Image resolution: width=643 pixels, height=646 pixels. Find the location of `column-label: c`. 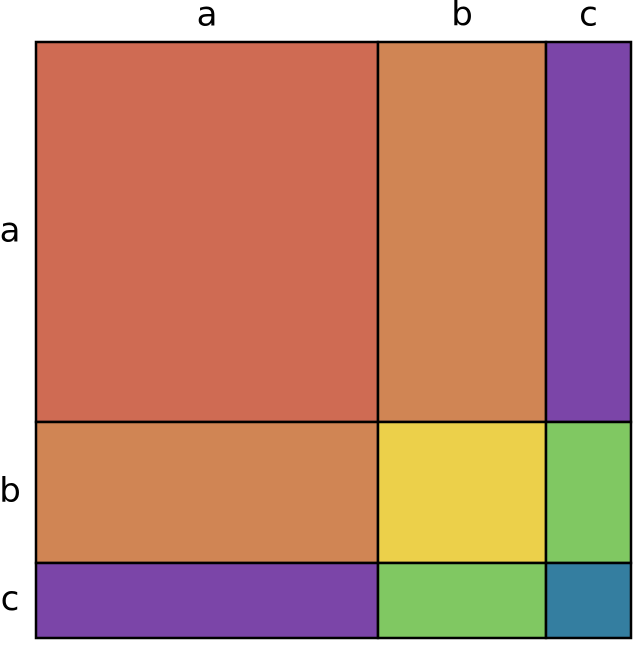

column-label: c is located at coordinates (588, 17).